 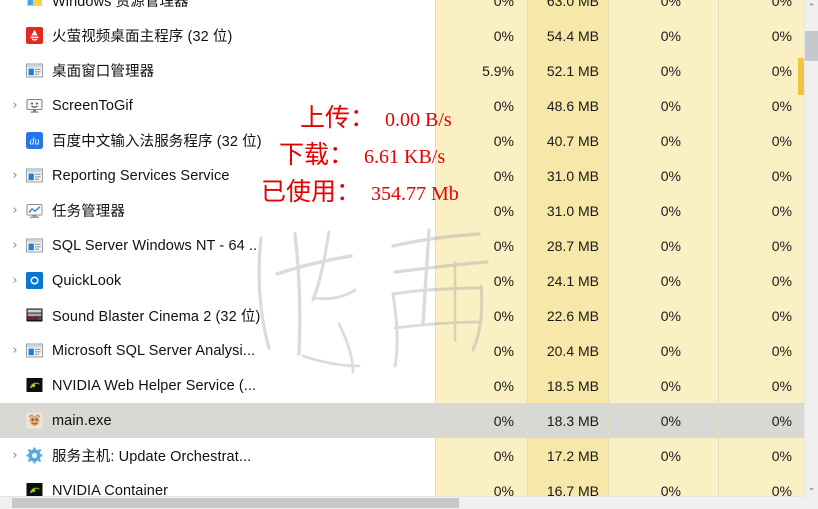 What do you see at coordinates (217, 105) in the screenshot?
I see `cell-process-name: › ScreenToGif` at bounding box center [217, 105].